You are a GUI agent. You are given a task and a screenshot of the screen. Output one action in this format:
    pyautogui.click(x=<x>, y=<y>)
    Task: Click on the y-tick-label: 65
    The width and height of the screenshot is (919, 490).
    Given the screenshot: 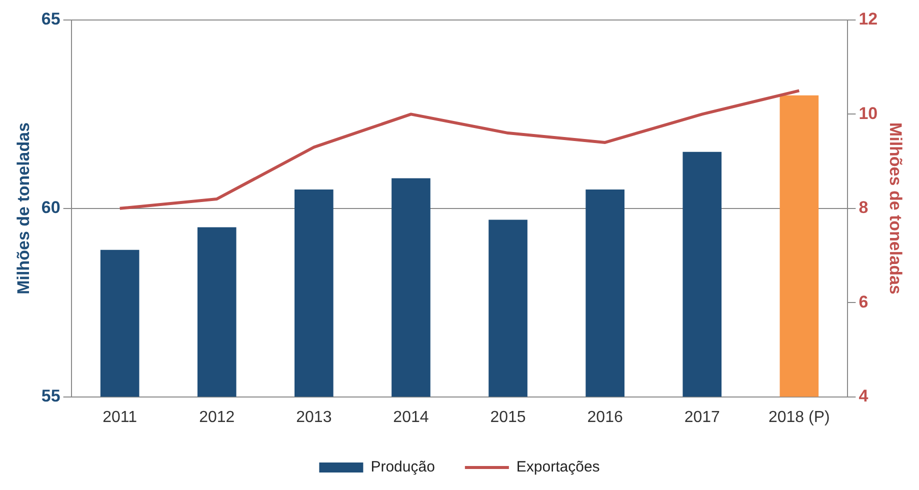 What is the action you would take?
    pyautogui.click(x=50, y=19)
    